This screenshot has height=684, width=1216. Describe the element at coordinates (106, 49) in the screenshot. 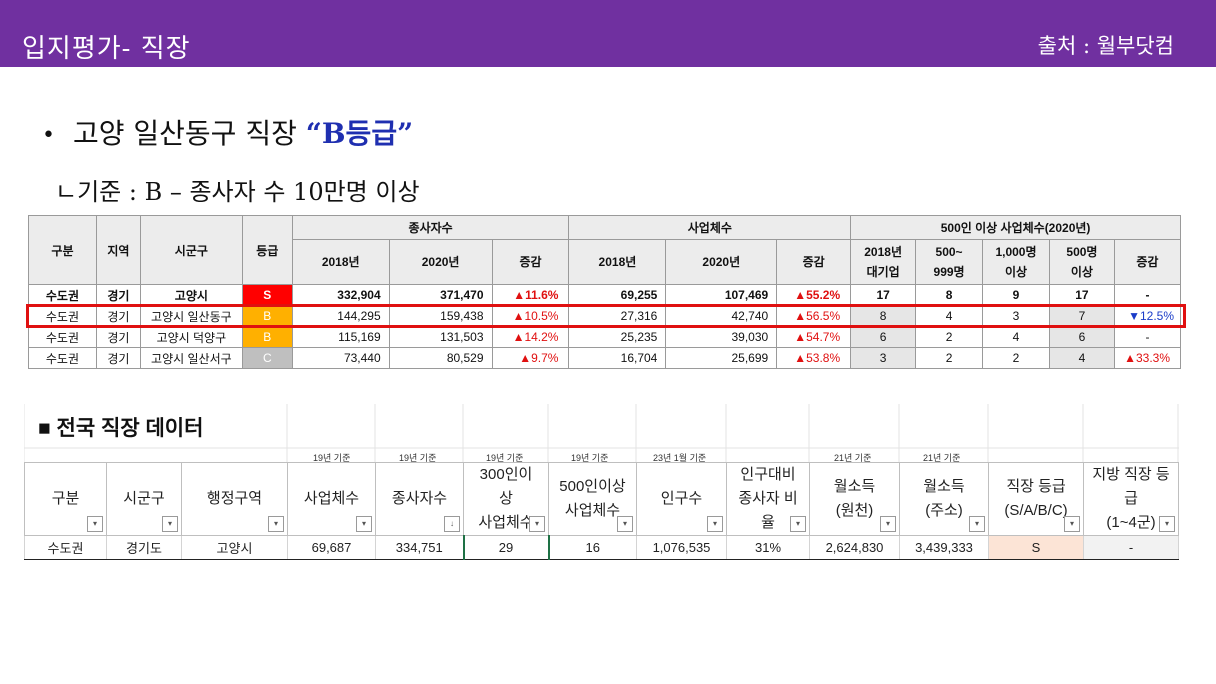

I see `slide-title: 입지평가- 직장` at that location.